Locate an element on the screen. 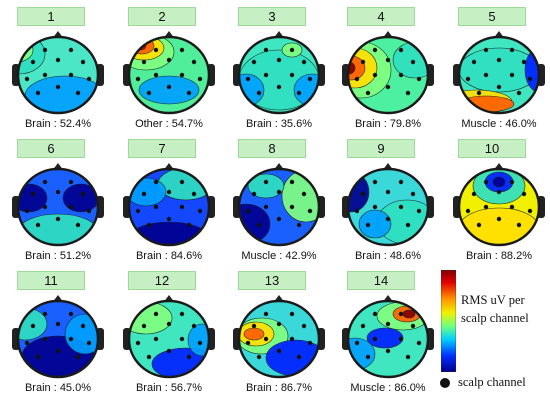 The image size is (550, 405). component-number: 12 is located at coordinates (162, 280).